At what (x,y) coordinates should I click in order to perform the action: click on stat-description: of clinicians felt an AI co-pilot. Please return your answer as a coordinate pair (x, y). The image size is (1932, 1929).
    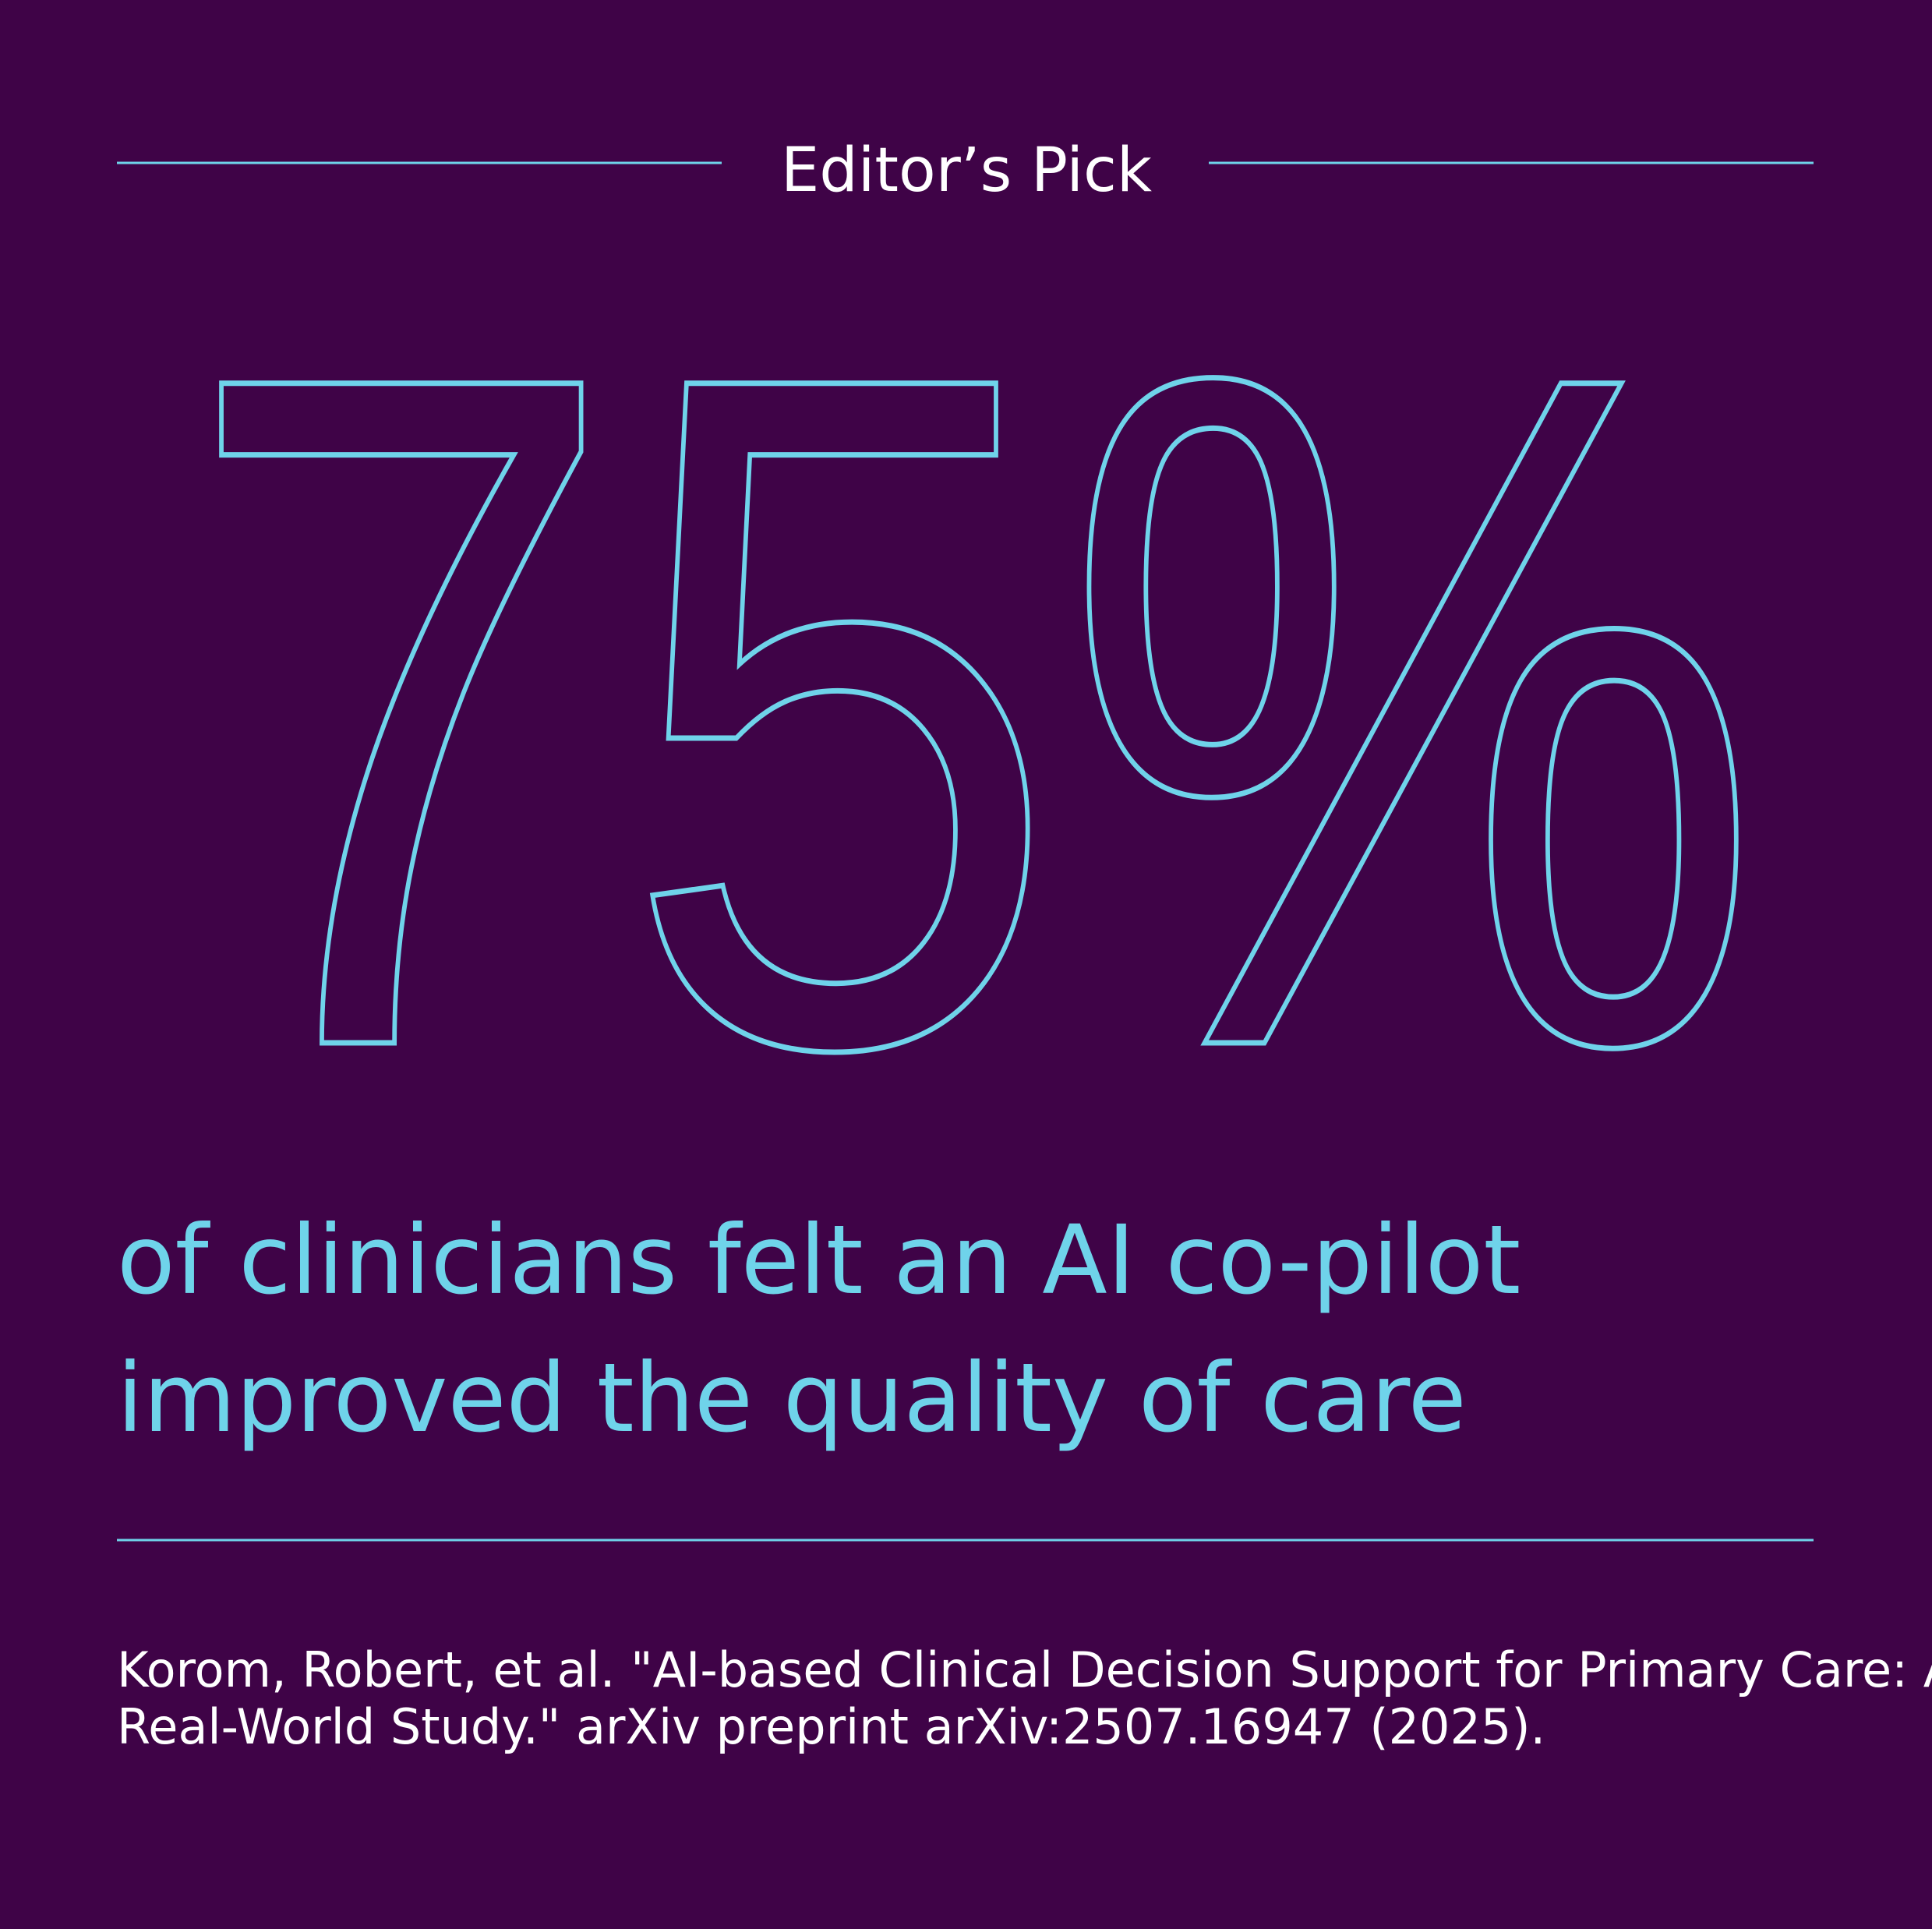
    Looking at the image, I should click on (819, 1260).